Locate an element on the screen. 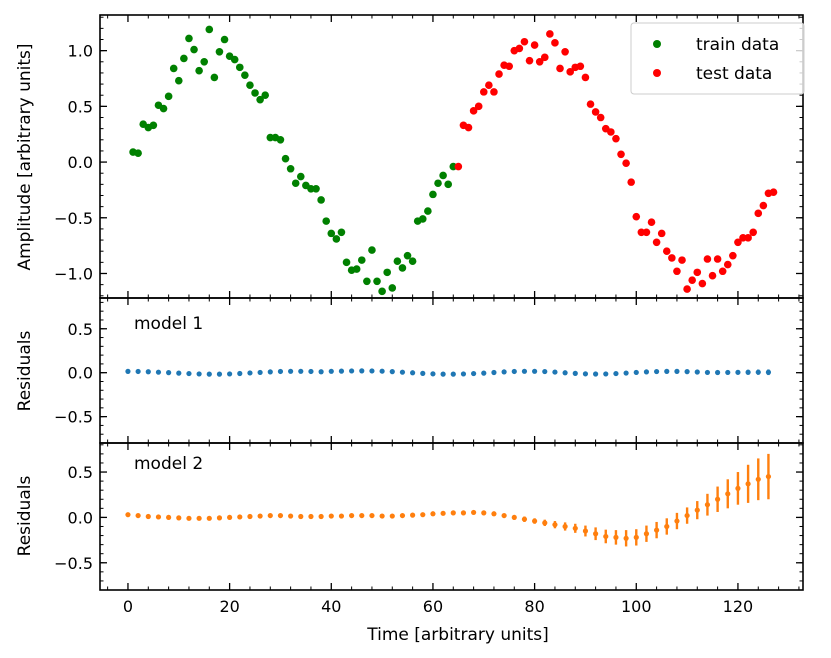 This screenshot has height=658, width=831. xtick-label: 80 is located at coordinates (534, 606).